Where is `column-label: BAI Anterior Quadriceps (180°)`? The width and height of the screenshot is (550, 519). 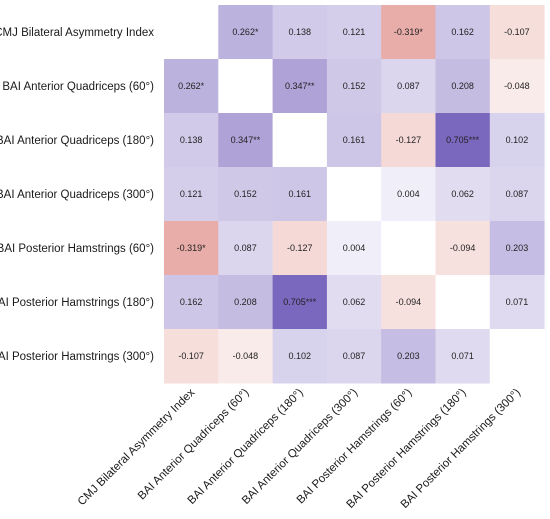 column-label: BAI Anterior Quadriceps (180°) is located at coordinates (246, 447).